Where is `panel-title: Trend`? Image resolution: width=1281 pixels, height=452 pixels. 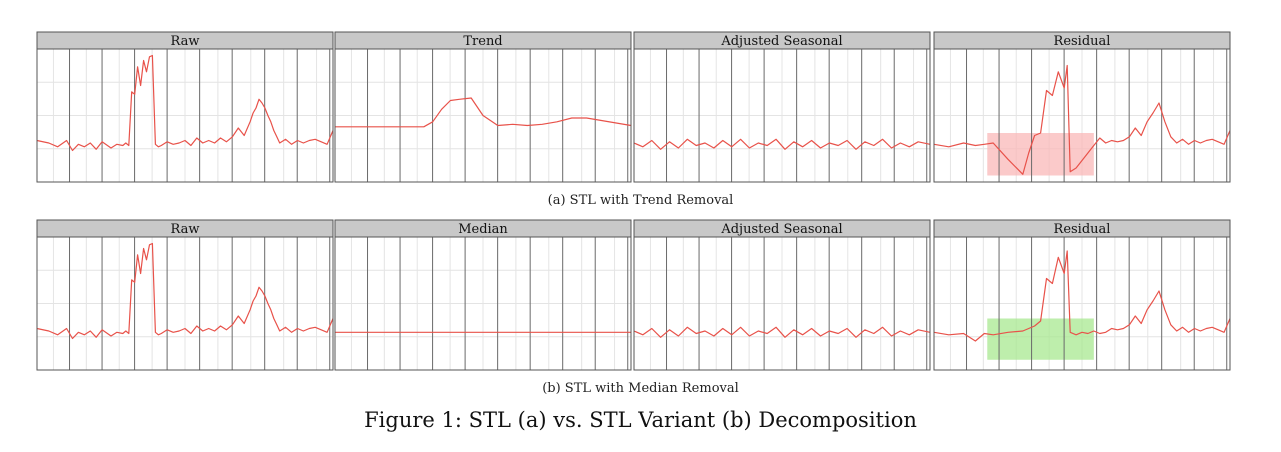
panel-title: Trend is located at coordinates (482, 41).